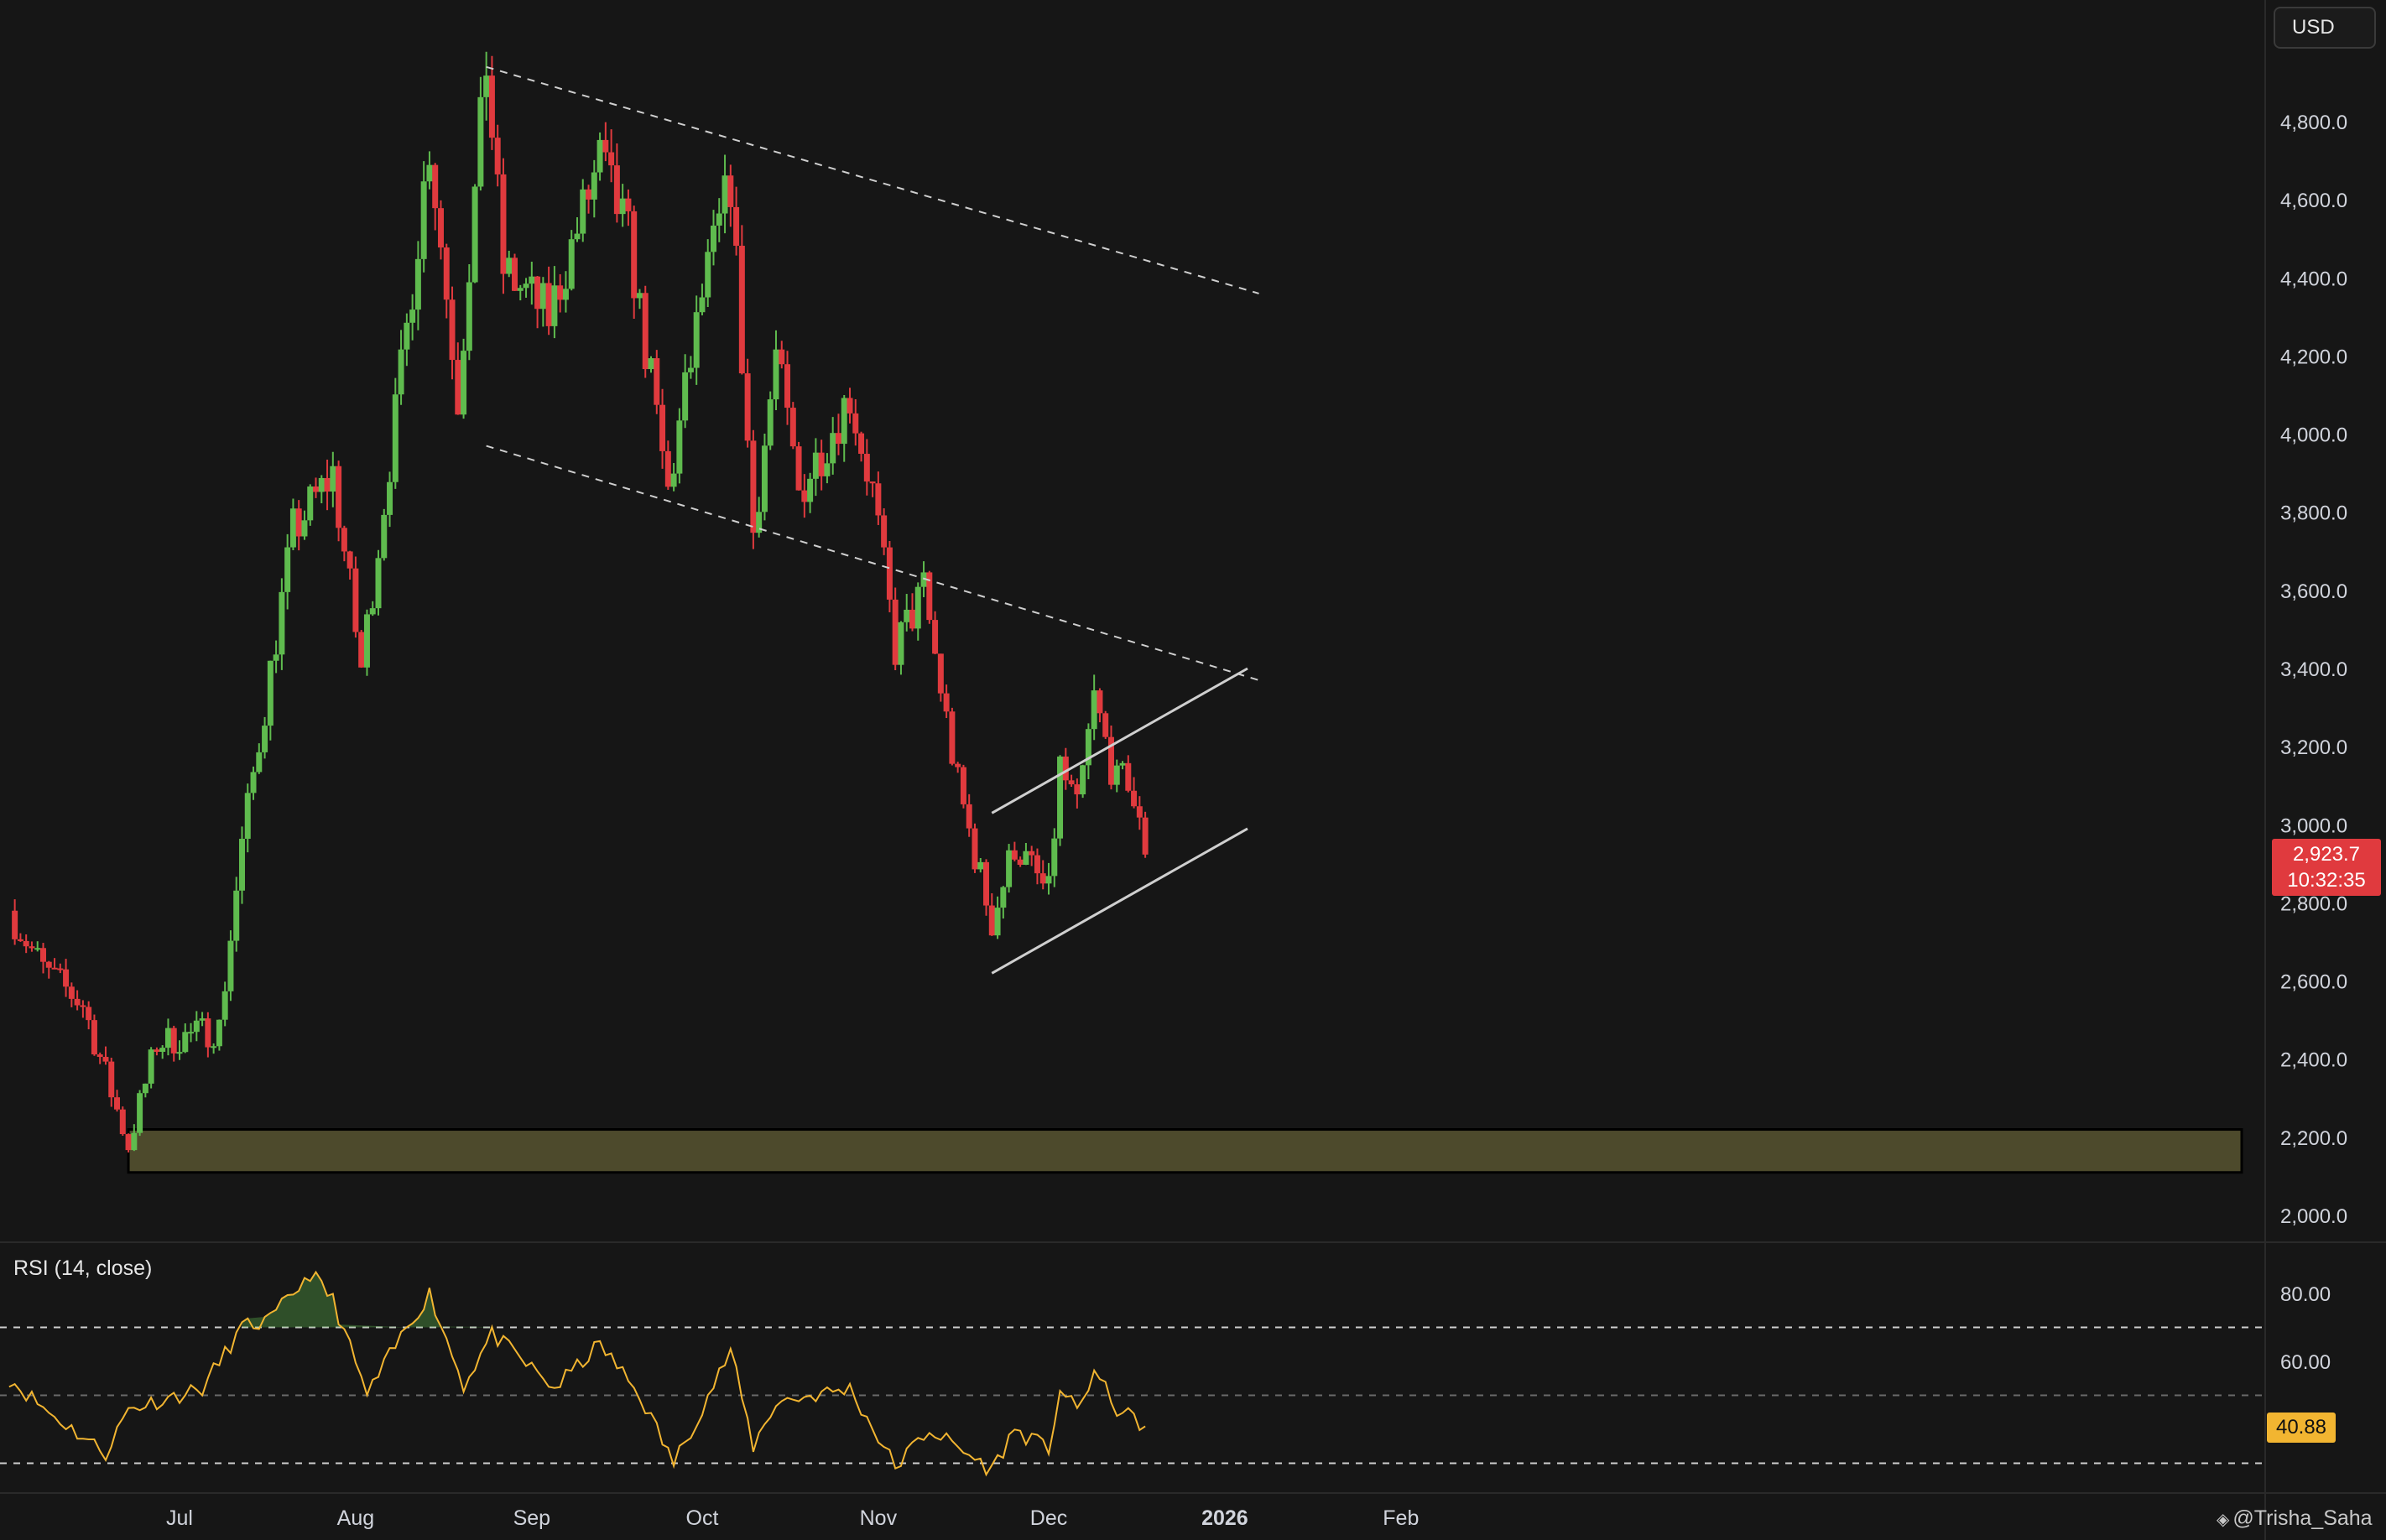 The height and width of the screenshot is (1540, 2386). What do you see at coordinates (2326, 881) in the screenshot?
I see `bar-countdown: 10:32:35` at bounding box center [2326, 881].